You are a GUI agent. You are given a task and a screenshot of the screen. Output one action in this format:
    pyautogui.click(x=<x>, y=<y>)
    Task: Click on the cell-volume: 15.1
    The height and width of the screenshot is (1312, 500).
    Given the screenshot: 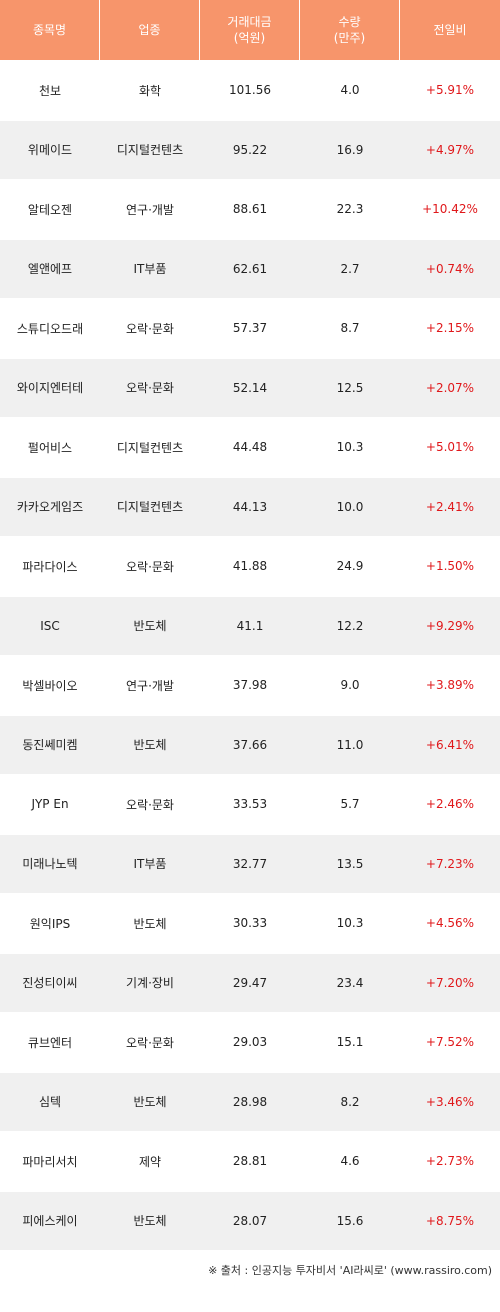 What is the action you would take?
    pyautogui.click(x=350, y=1042)
    